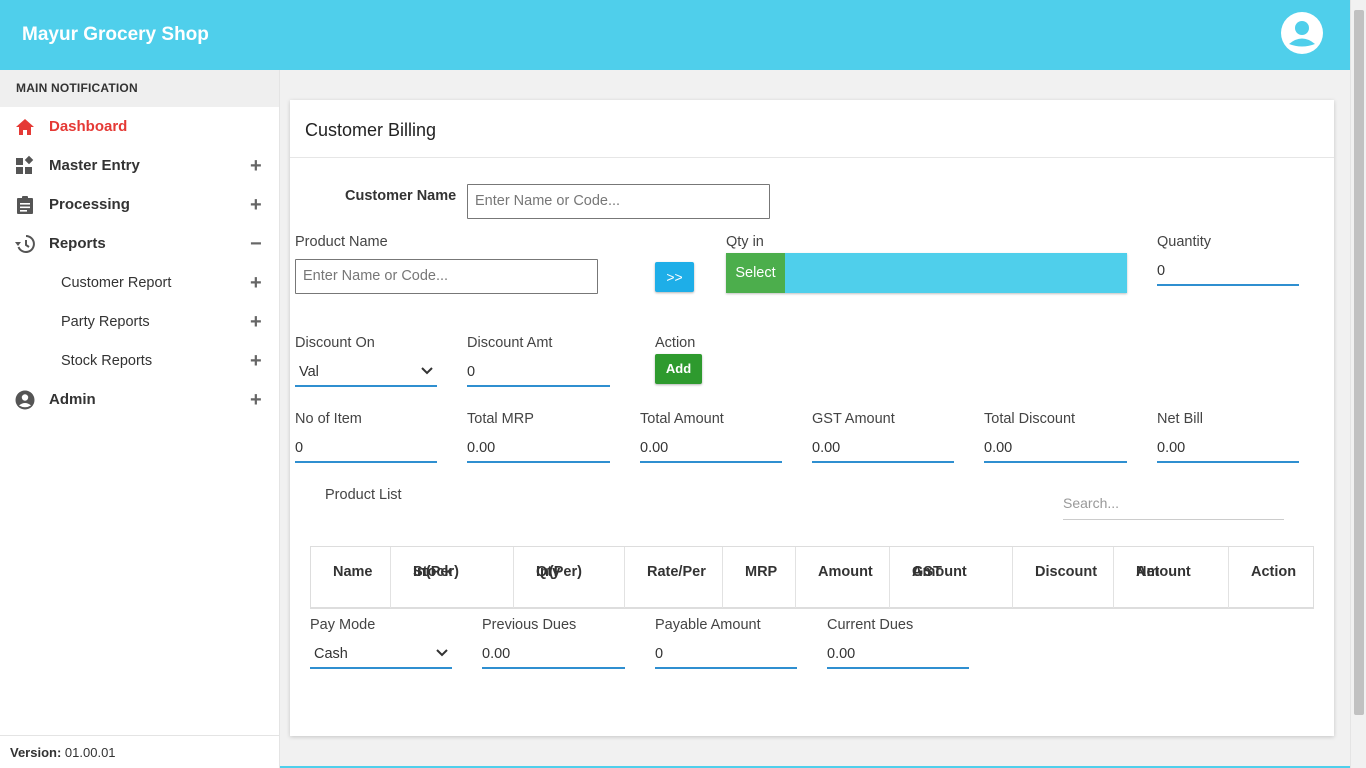 Image resolution: width=1366 pixels, height=768 pixels. What do you see at coordinates (341, 242) in the screenshot?
I see `product-name-label: Product Name` at bounding box center [341, 242].